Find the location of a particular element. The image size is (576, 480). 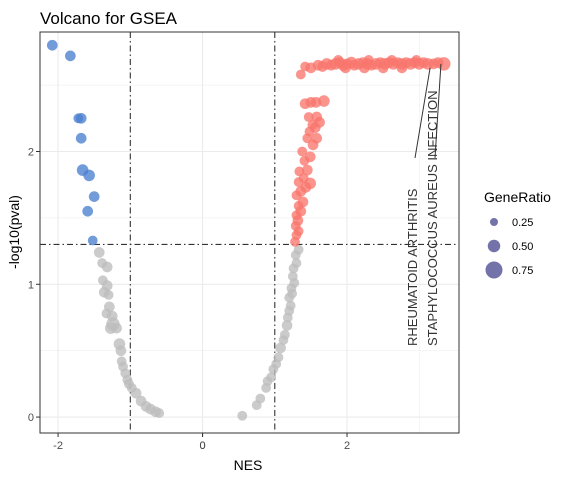

x-tick-label: 0 is located at coordinates (202, 446).